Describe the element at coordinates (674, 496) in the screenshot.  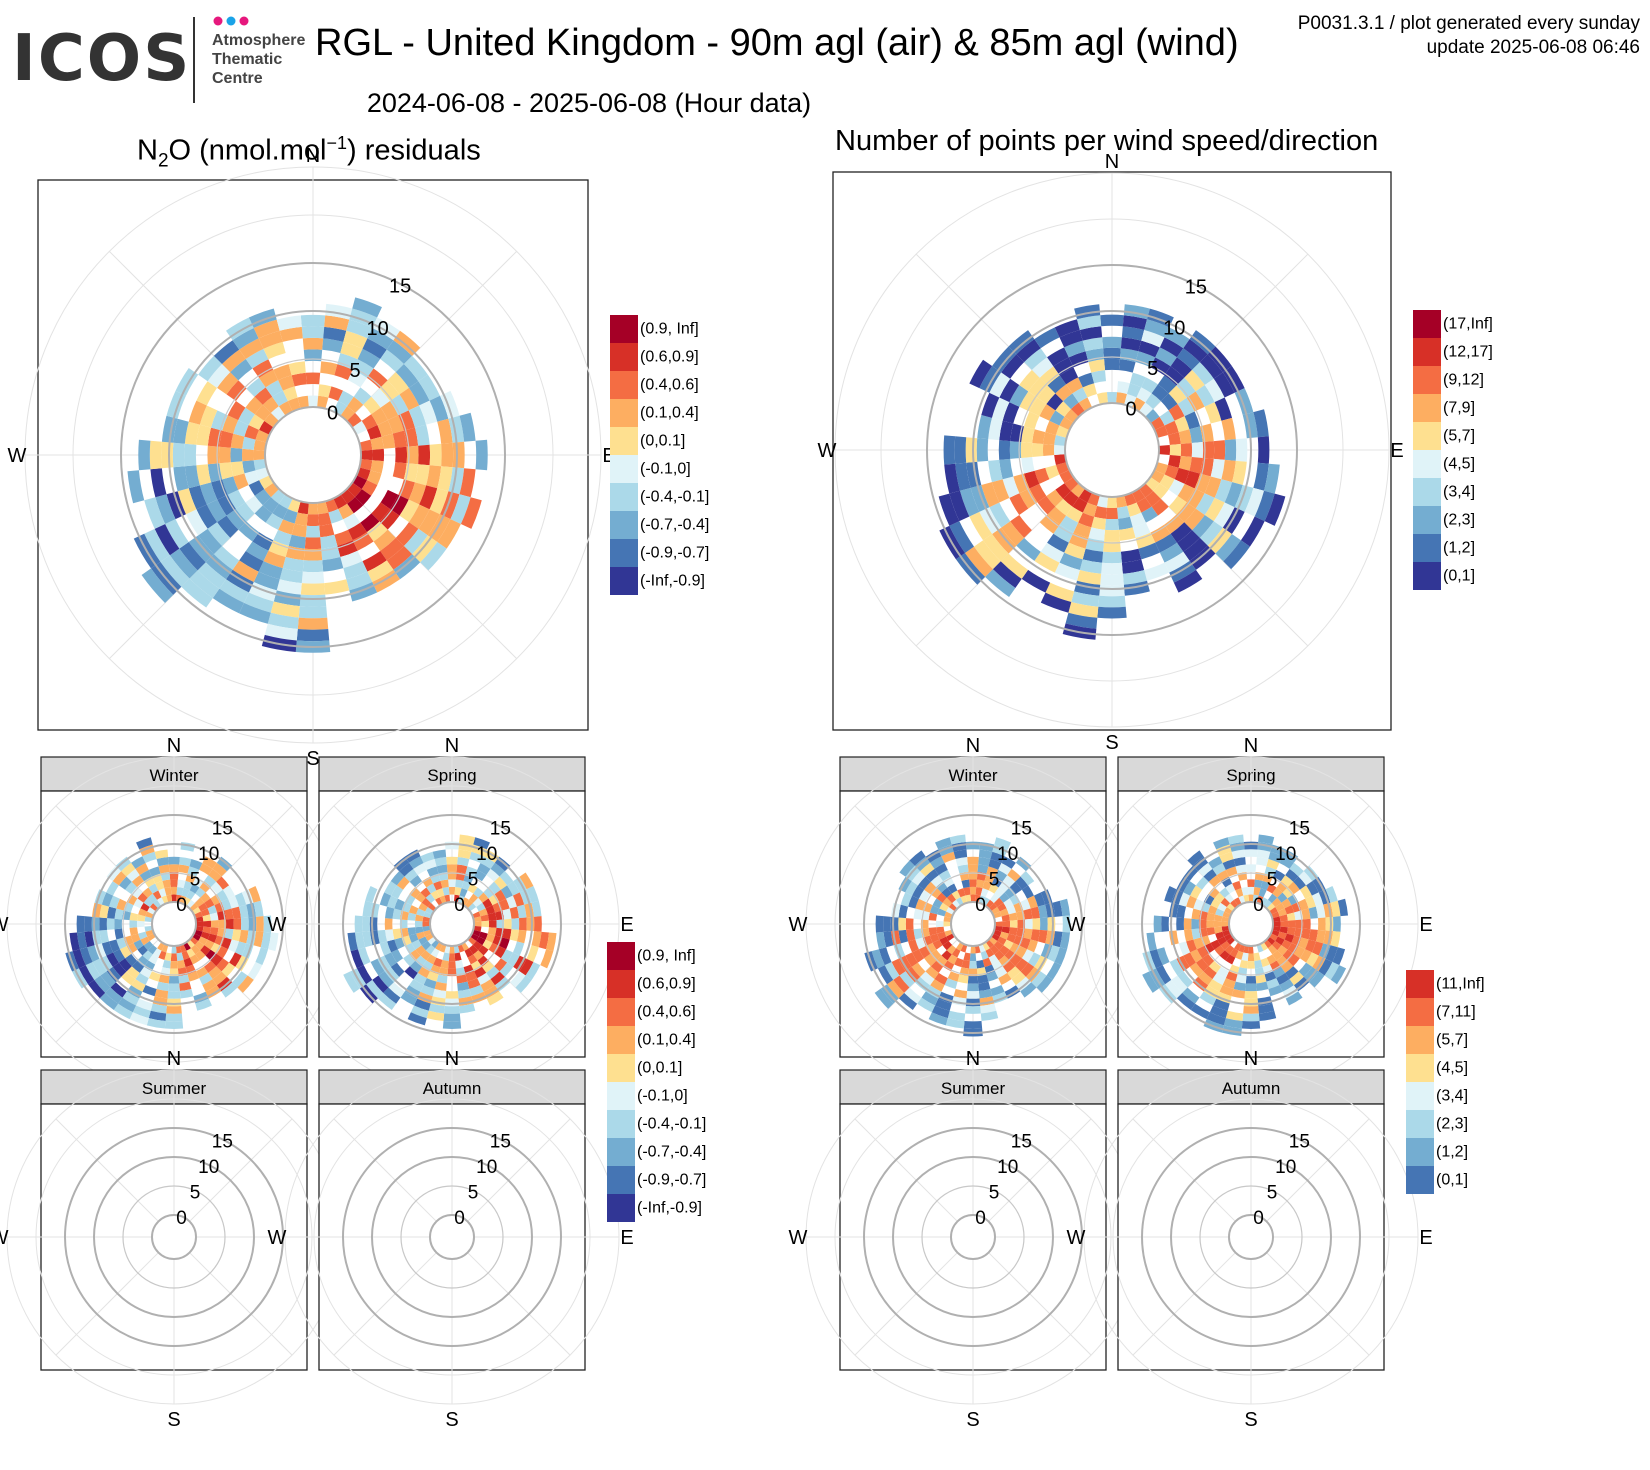
I see `n2o-legend-label: (-0.4,-0.1]` at that location.